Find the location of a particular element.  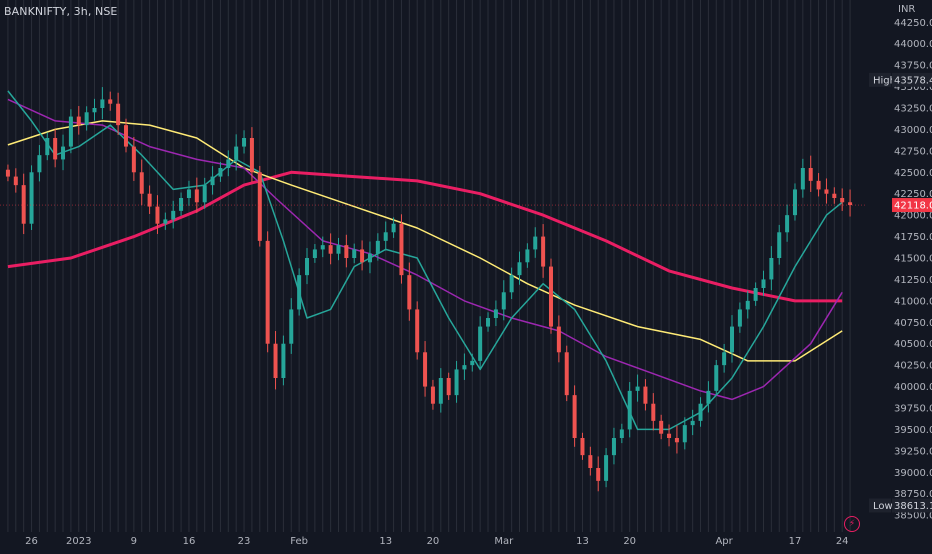

x-tick-label: 2023 is located at coordinates (78, 541).